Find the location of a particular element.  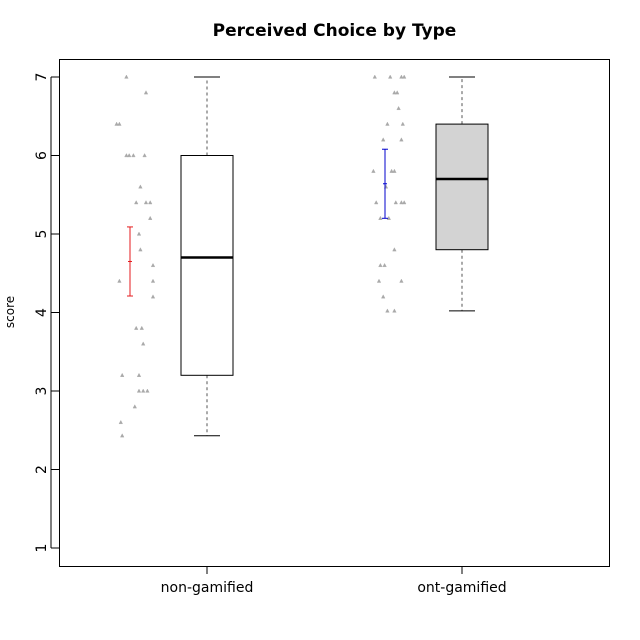

y-axis-title: score is located at coordinates (10, 312).